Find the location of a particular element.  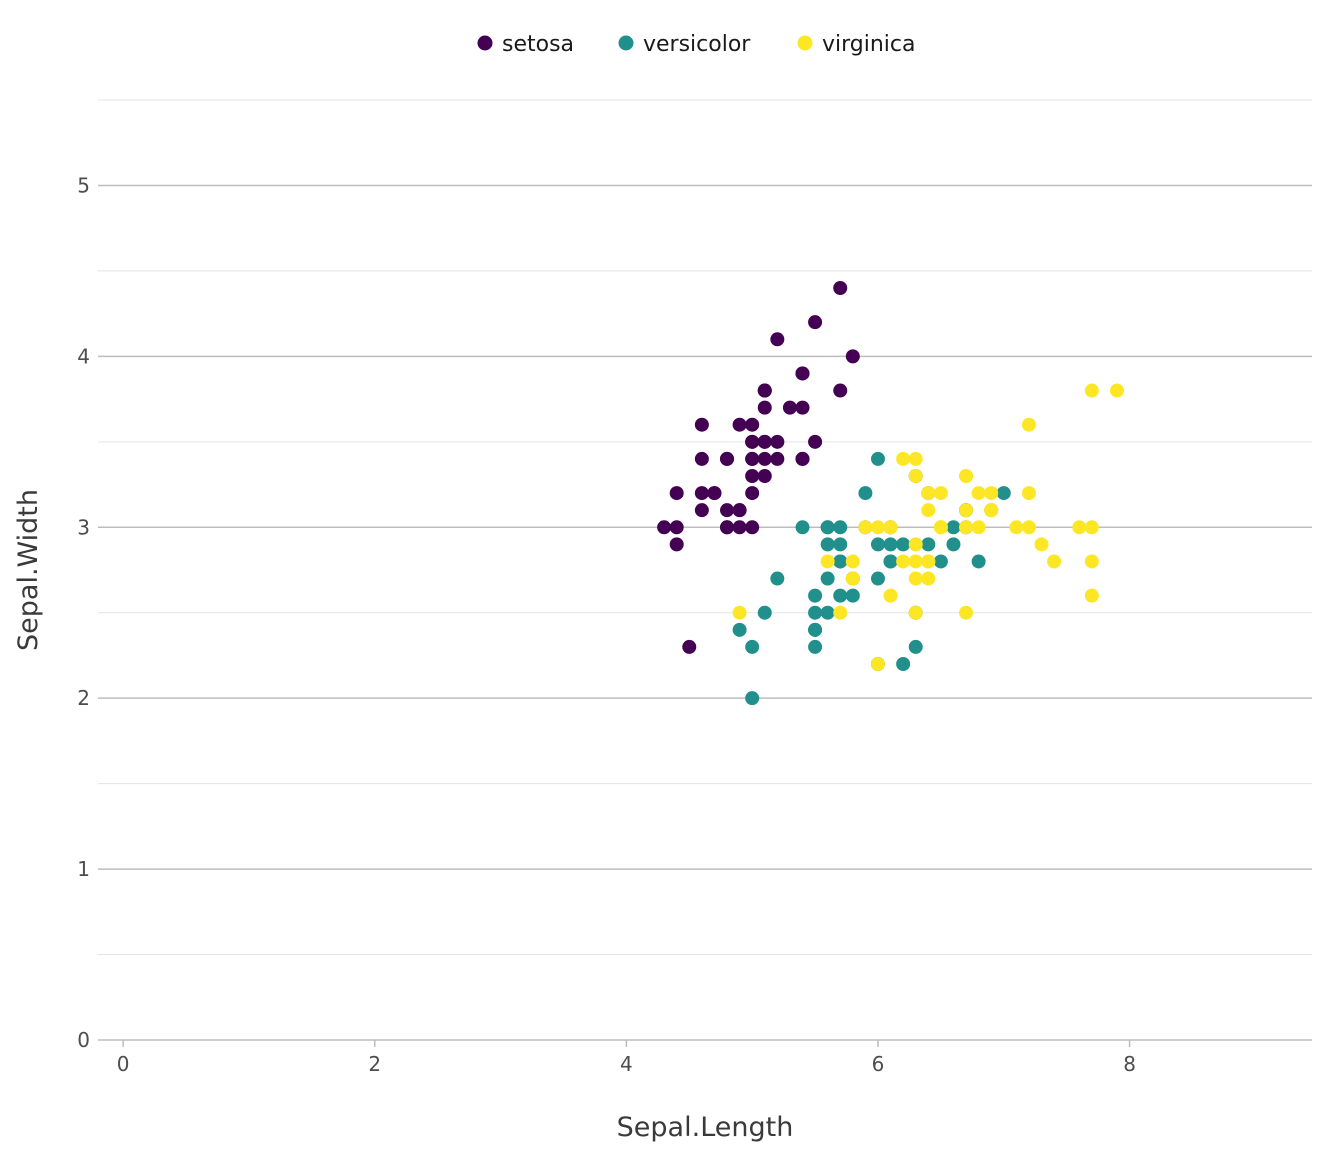

legend-swatch-virginica is located at coordinates (805, 43).